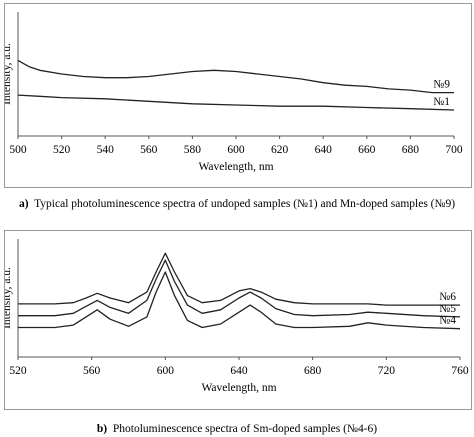 This screenshot has height=437, width=474. What do you see at coordinates (441, 102) in the screenshot?
I see `series-label: №1` at bounding box center [441, 102].